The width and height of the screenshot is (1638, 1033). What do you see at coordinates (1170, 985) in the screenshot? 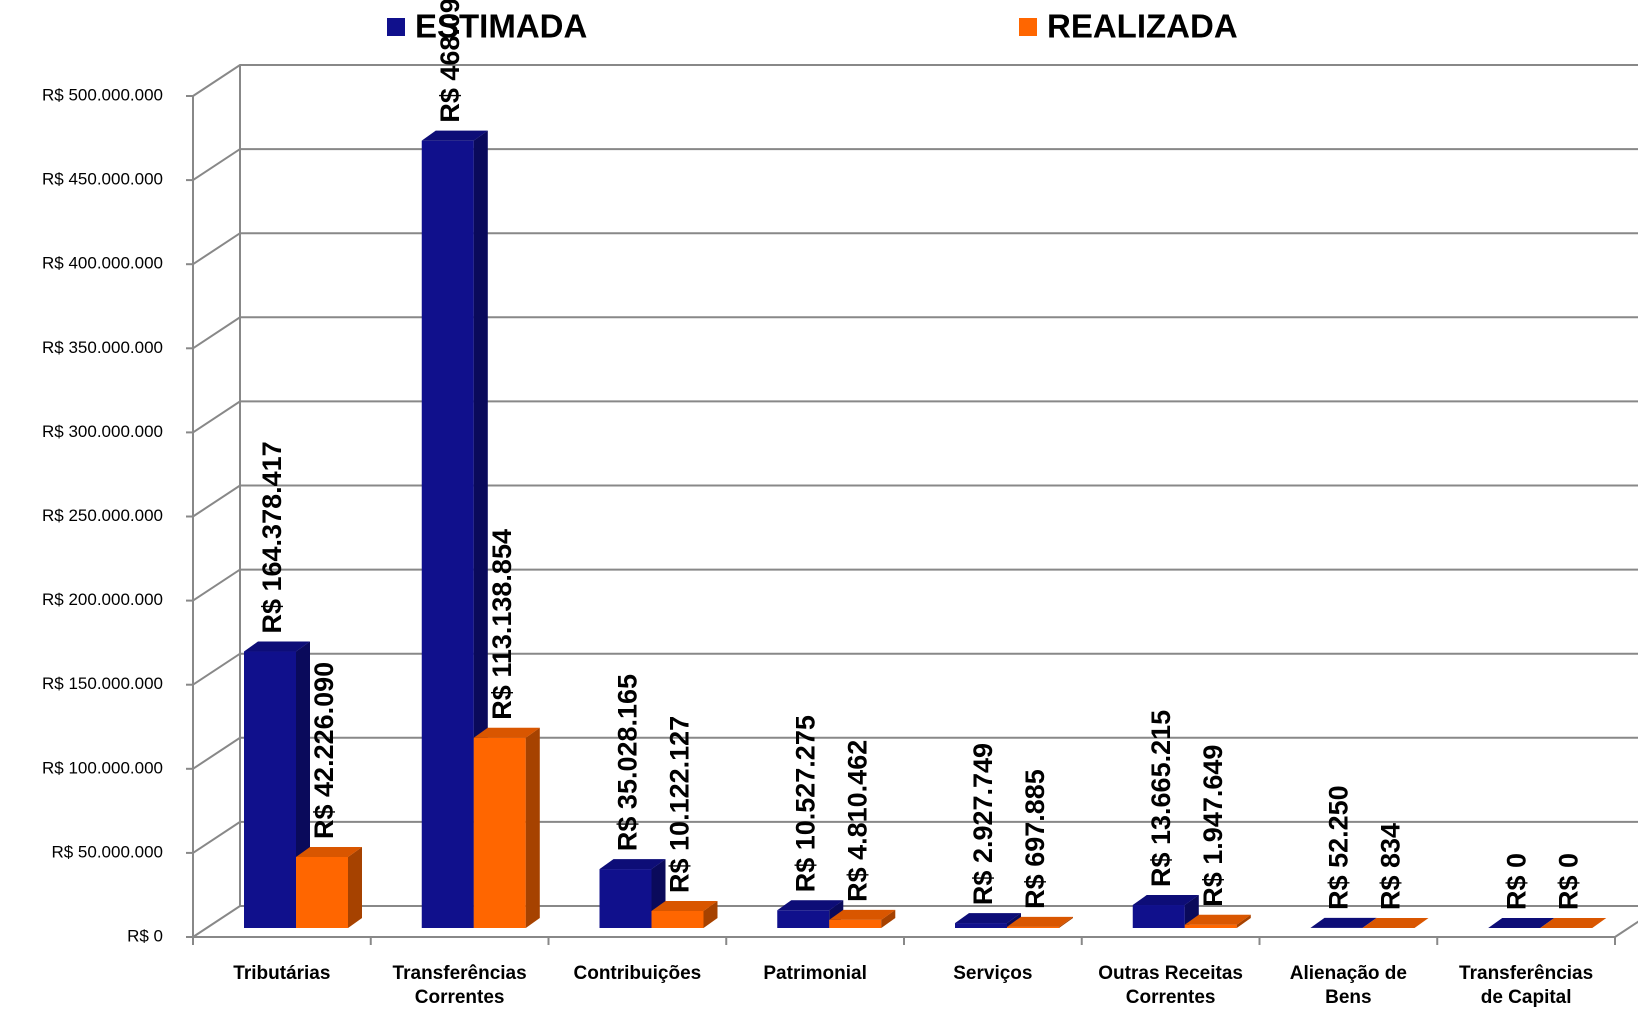
I see `x-tick-label: Outras Receitas Correntes` at bounding box center [1170, 985].